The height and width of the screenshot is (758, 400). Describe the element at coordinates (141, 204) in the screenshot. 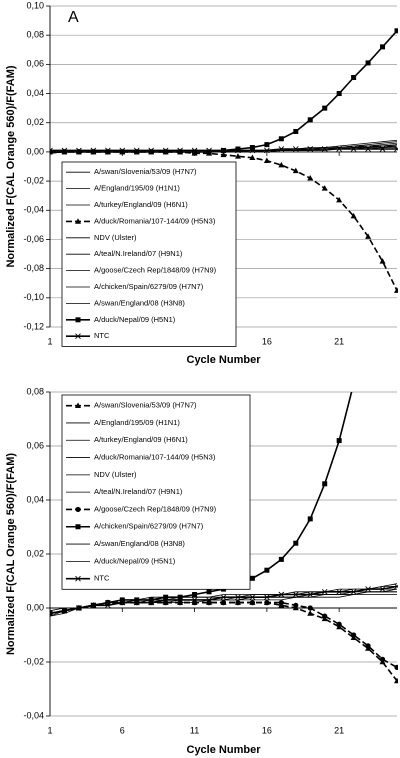

I see `legend-label: A/turkey/England/09 (H6N1)` at that location.